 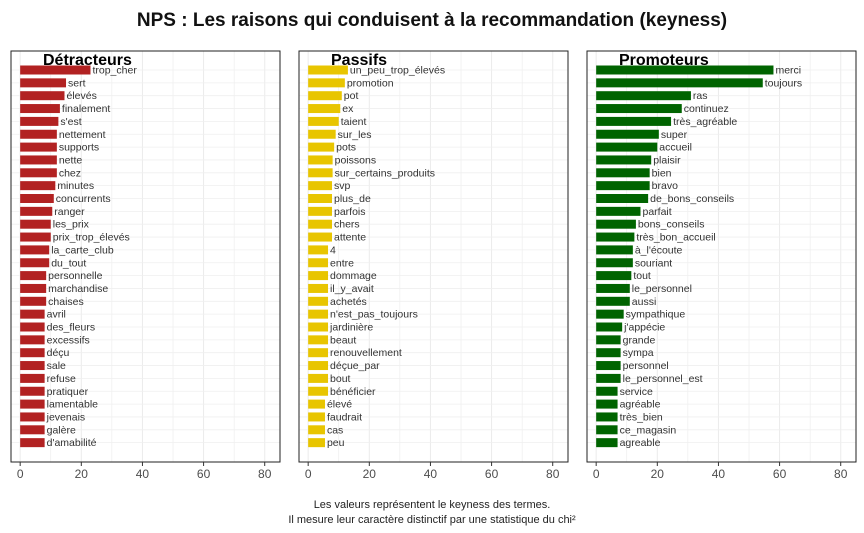 I want to click on panel-2-bar-label: entre, so click(x=342, y=263).